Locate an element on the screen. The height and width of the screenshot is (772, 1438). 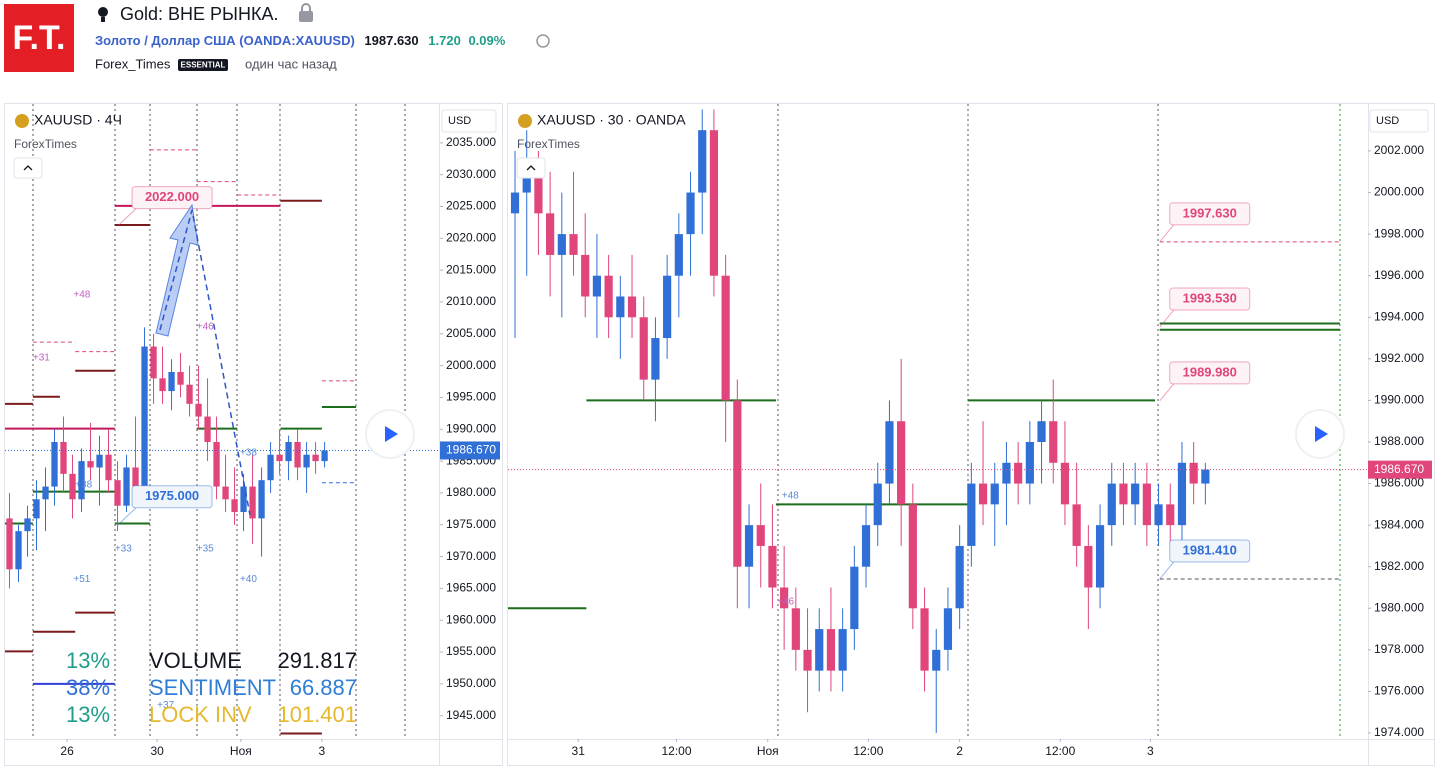
chart-subtitle: ForexTimes is located at coordinates (548, 144).